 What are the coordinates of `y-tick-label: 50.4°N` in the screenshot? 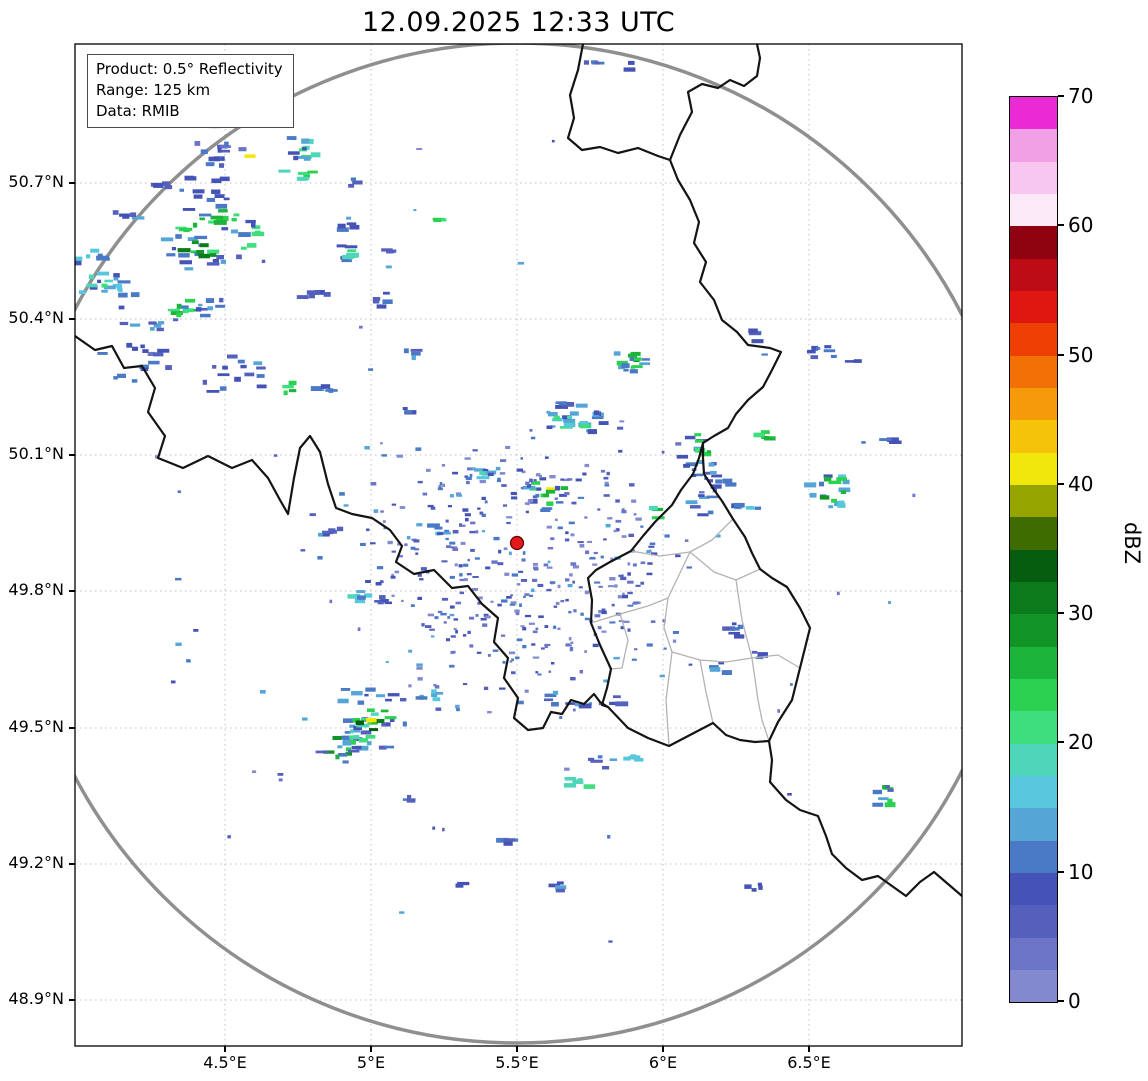 It's located at (36, 317).